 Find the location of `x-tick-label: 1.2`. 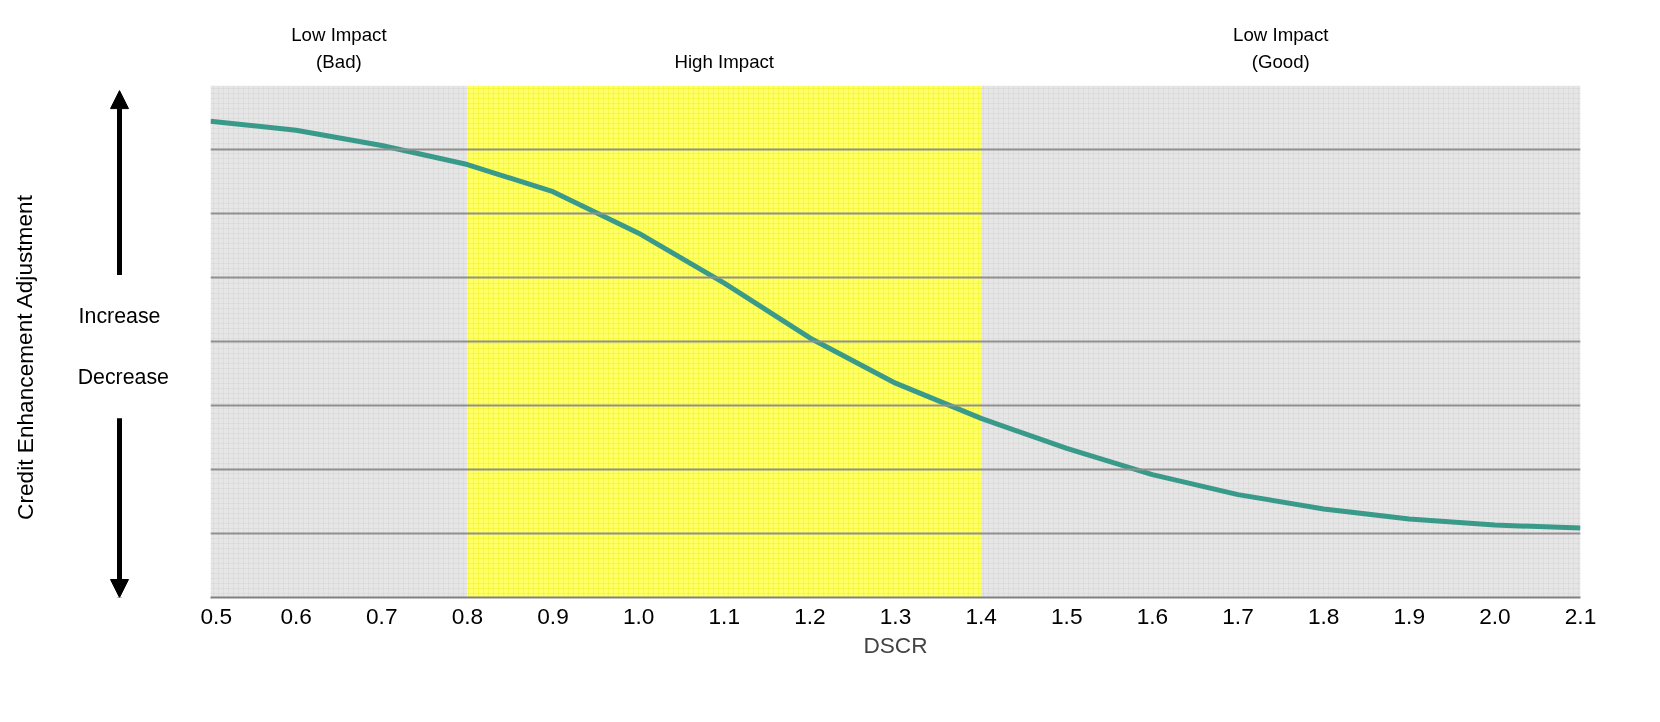

x-tick-label: 1.2 is located at coordinates (810, 615).